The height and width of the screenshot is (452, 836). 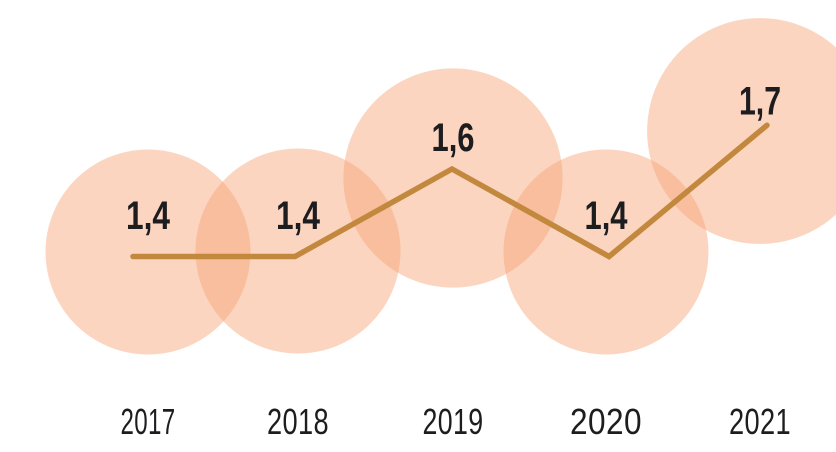 I want to click on x-axis-label-2021: 2021, so click(x=760, y=418).